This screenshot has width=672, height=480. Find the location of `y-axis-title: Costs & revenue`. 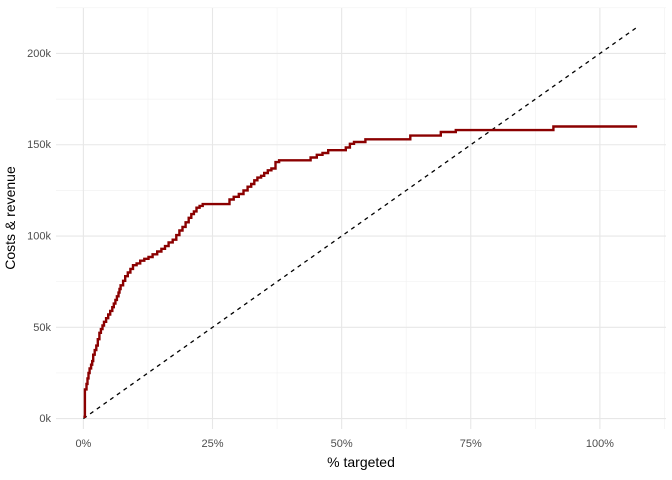

y-axis-title: Costs & revenue is located at coordinates (10, 218).